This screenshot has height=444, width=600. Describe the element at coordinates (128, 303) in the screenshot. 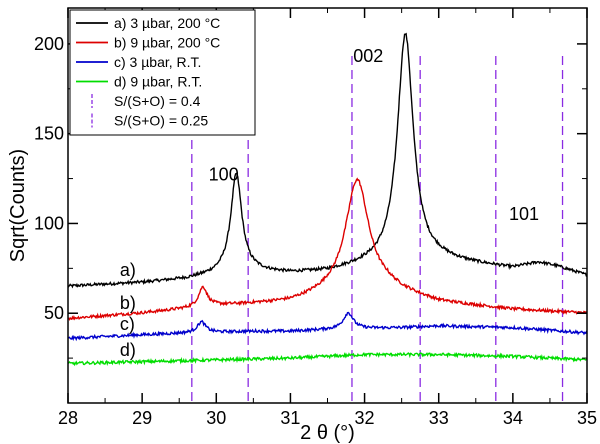

I see `series-tag-2: b)` at that location.